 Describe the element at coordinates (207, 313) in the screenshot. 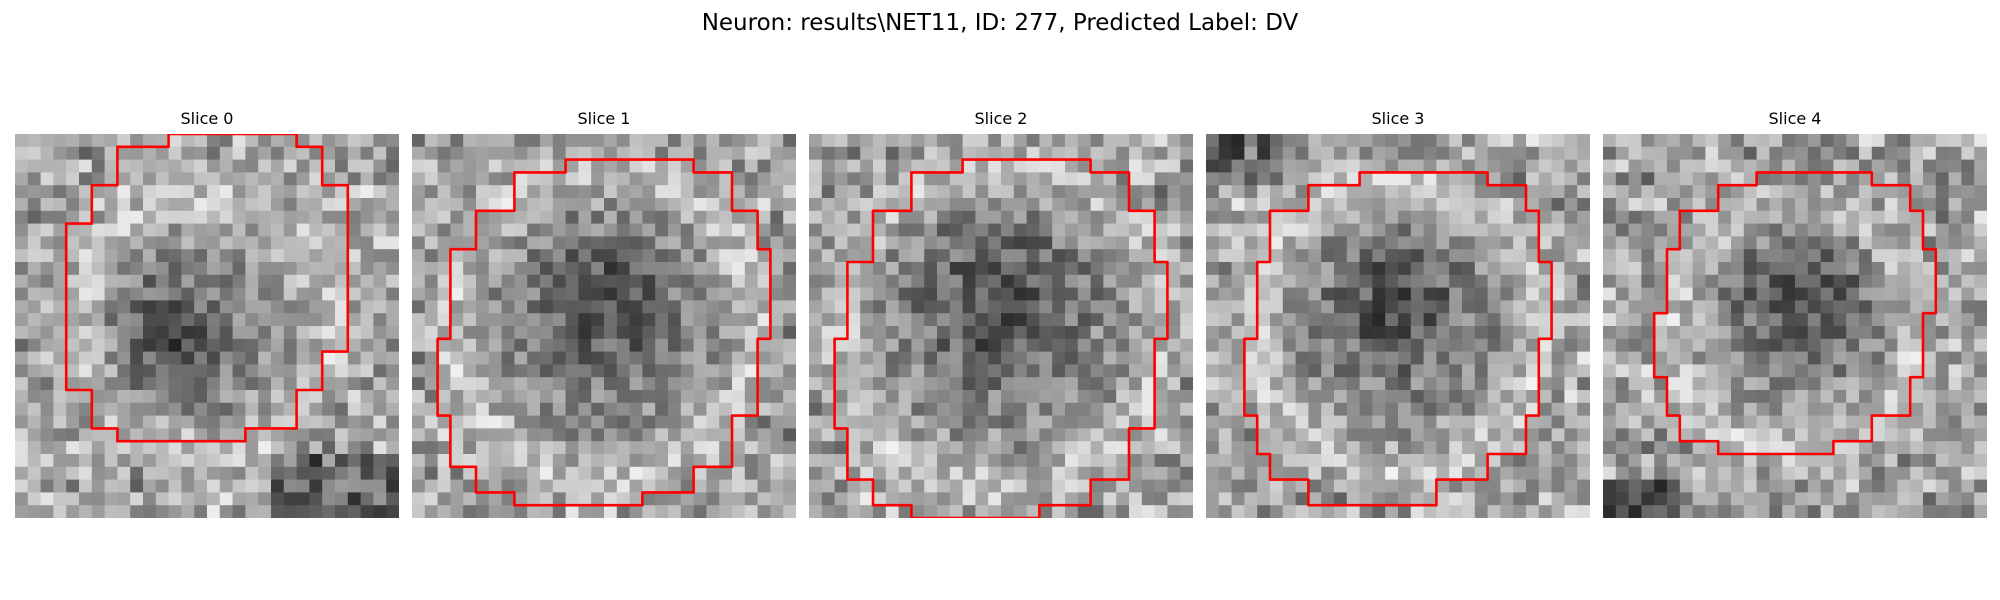

I see `slice-panel-0: Slice 0` at that location.